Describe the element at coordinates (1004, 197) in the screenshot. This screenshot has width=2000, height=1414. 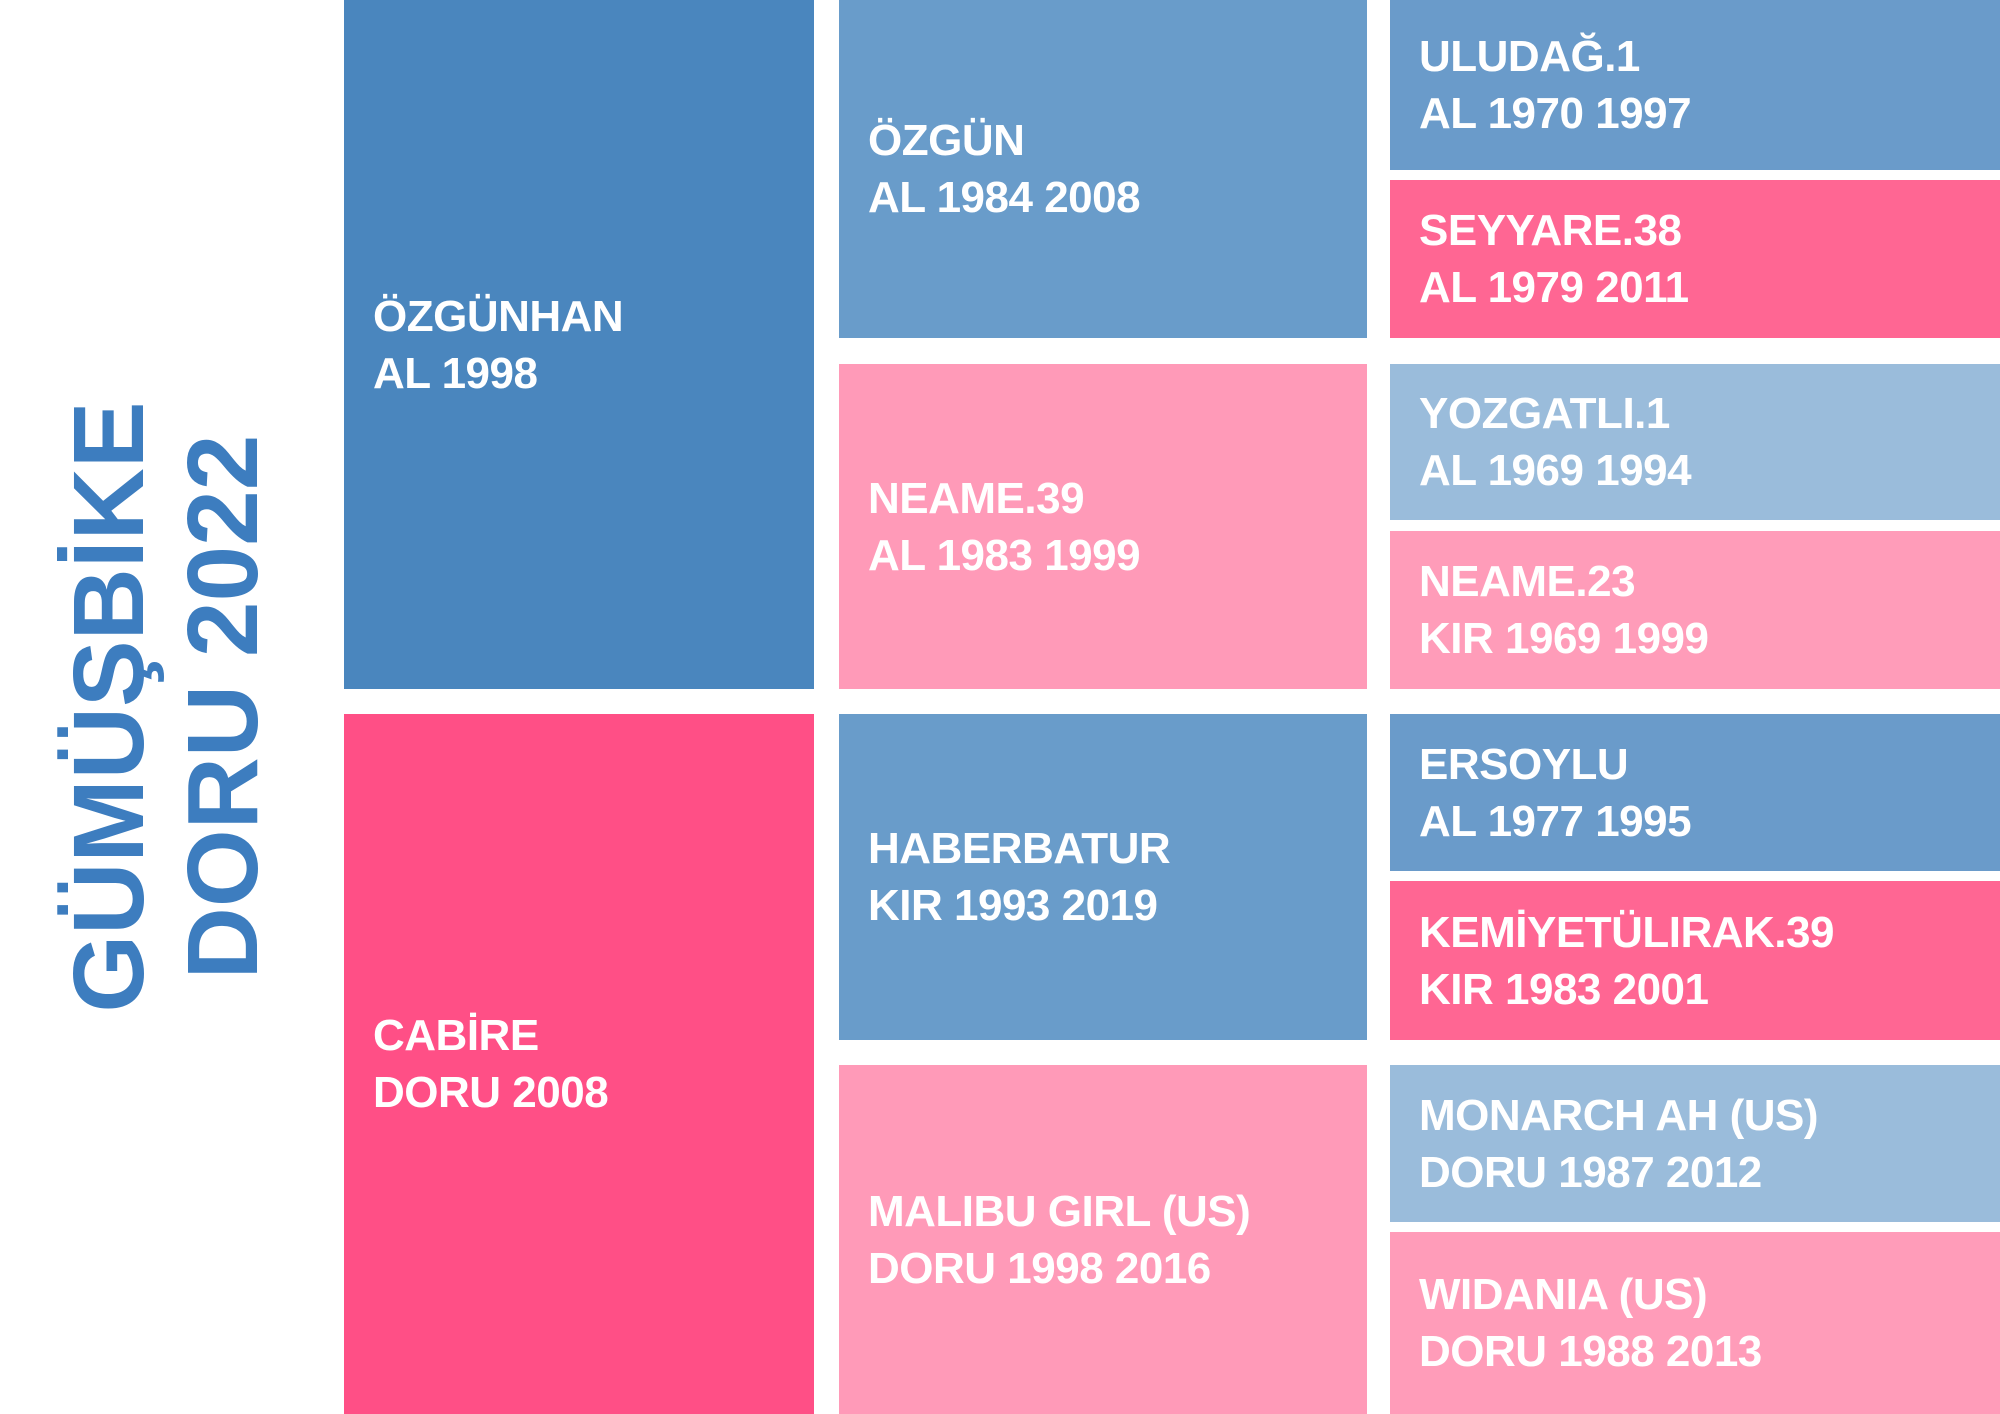
I see `ancestor-details: AL 1984 2008` at that location.